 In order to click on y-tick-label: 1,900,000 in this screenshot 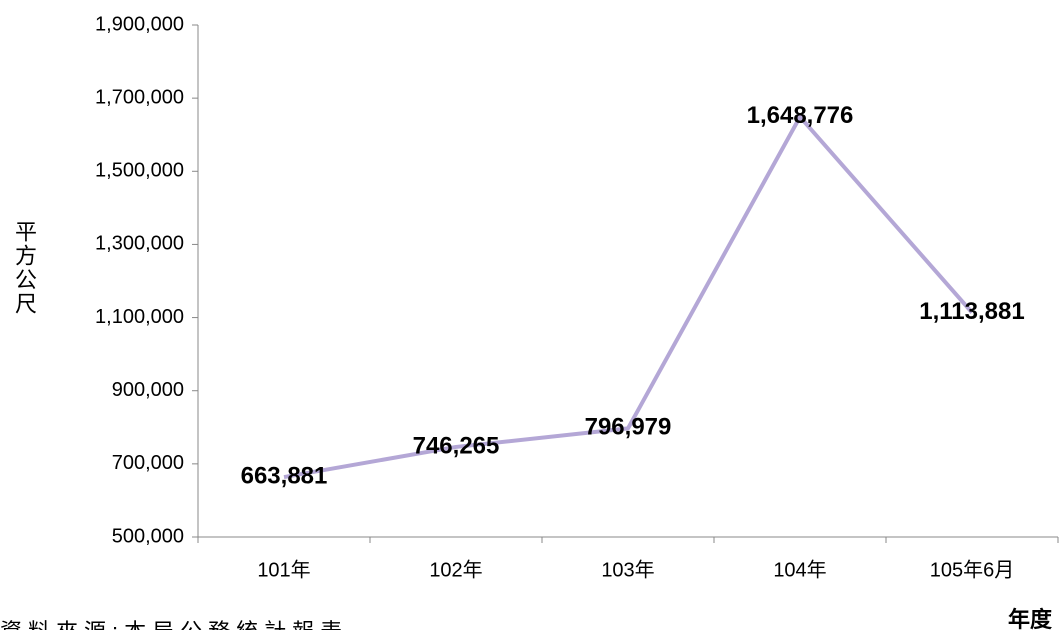, I will do `click(139, 24)`.